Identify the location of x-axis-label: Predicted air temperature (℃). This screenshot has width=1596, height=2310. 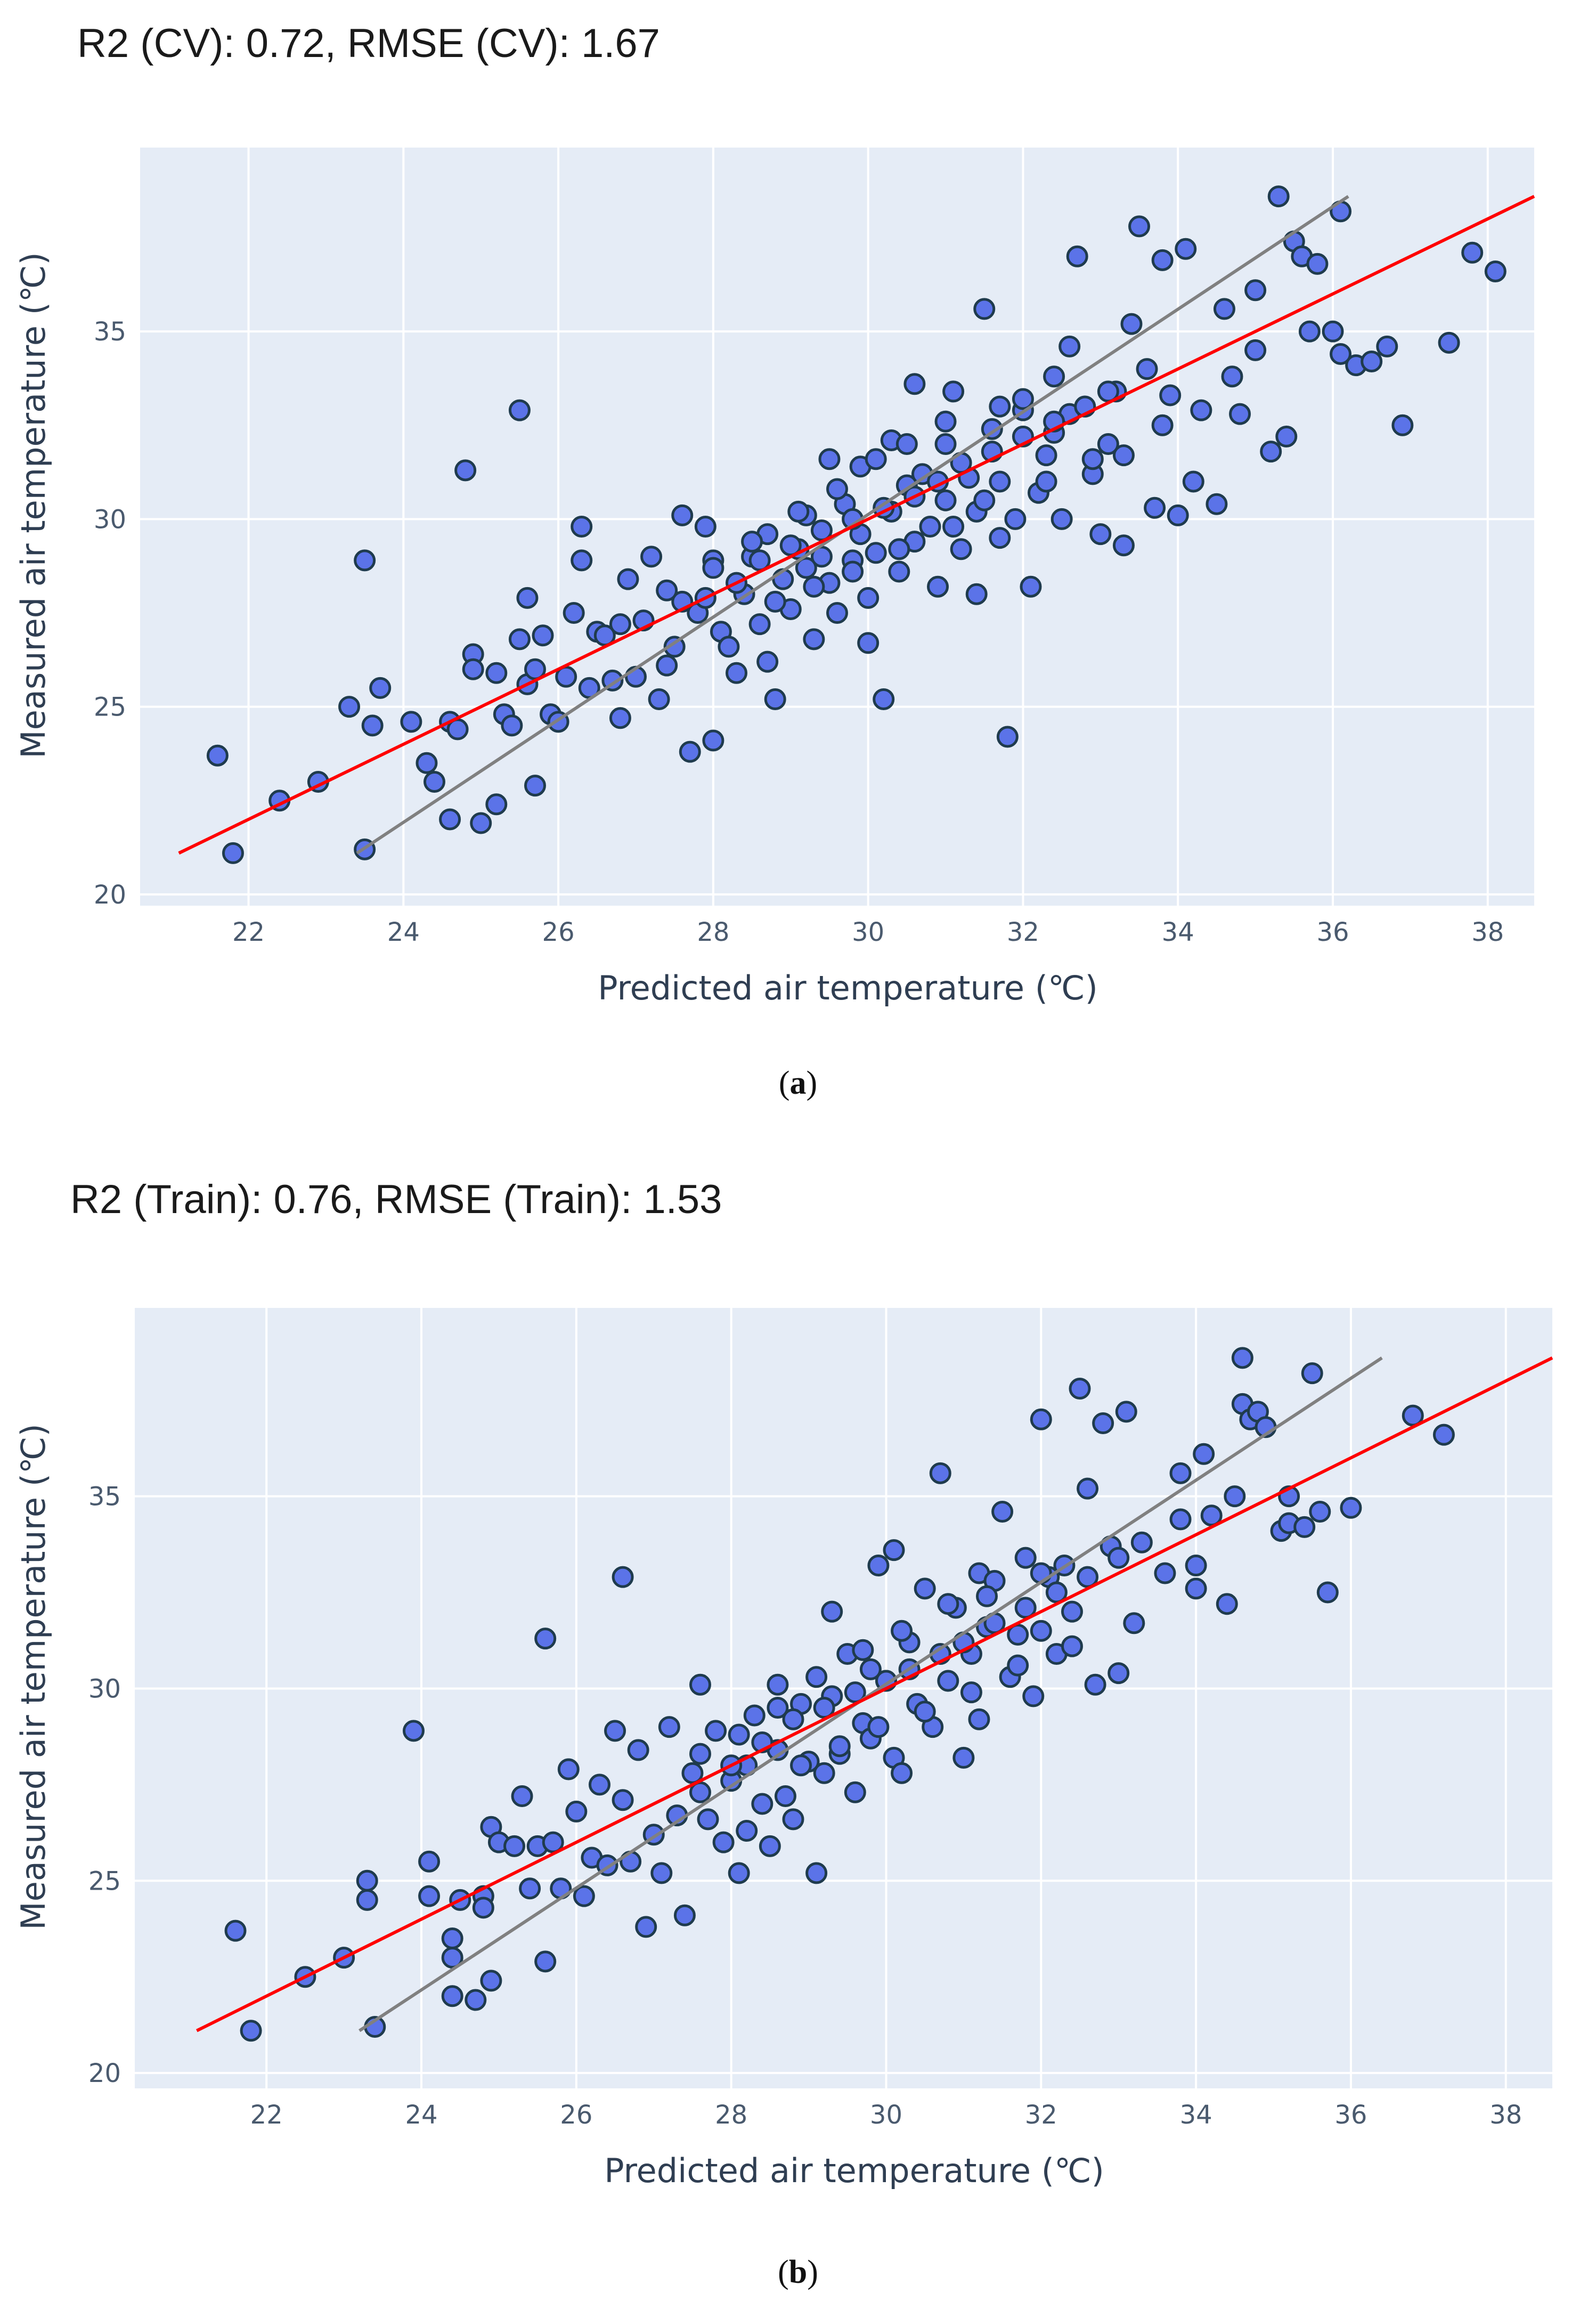
(848, 988).